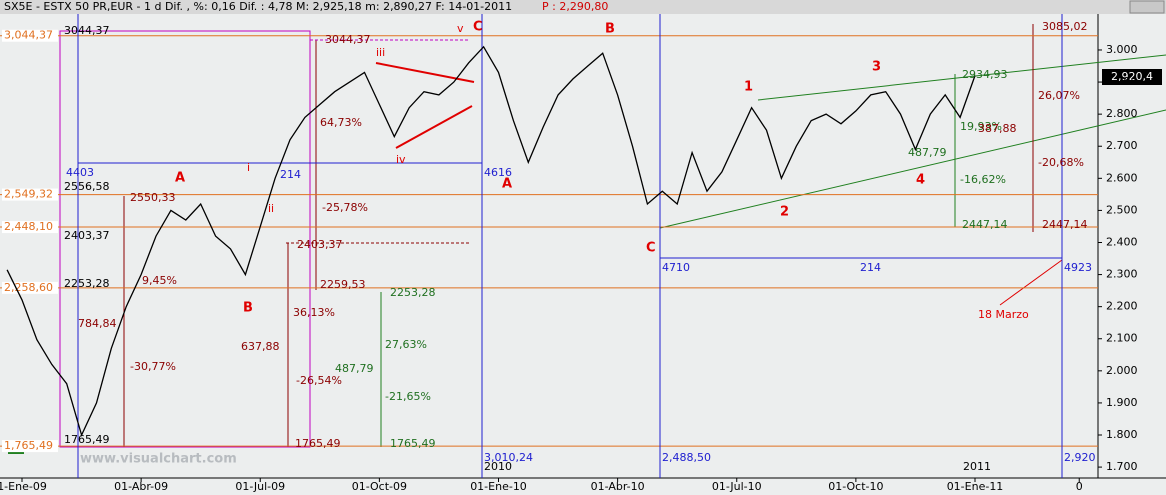  What do you see at coordinates (575, 6) in the screenshot?
I see `header-price: P : 2,290,80` at bounding box center [575, 6].